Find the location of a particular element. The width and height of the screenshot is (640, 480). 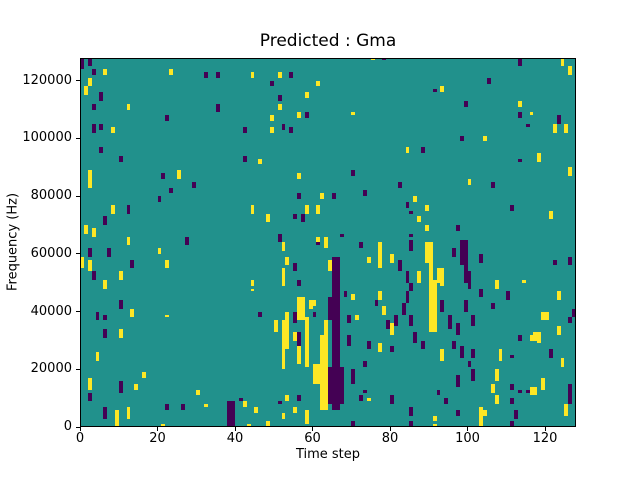

y-tick-label: 100000 is located at coordinates (47, 138).